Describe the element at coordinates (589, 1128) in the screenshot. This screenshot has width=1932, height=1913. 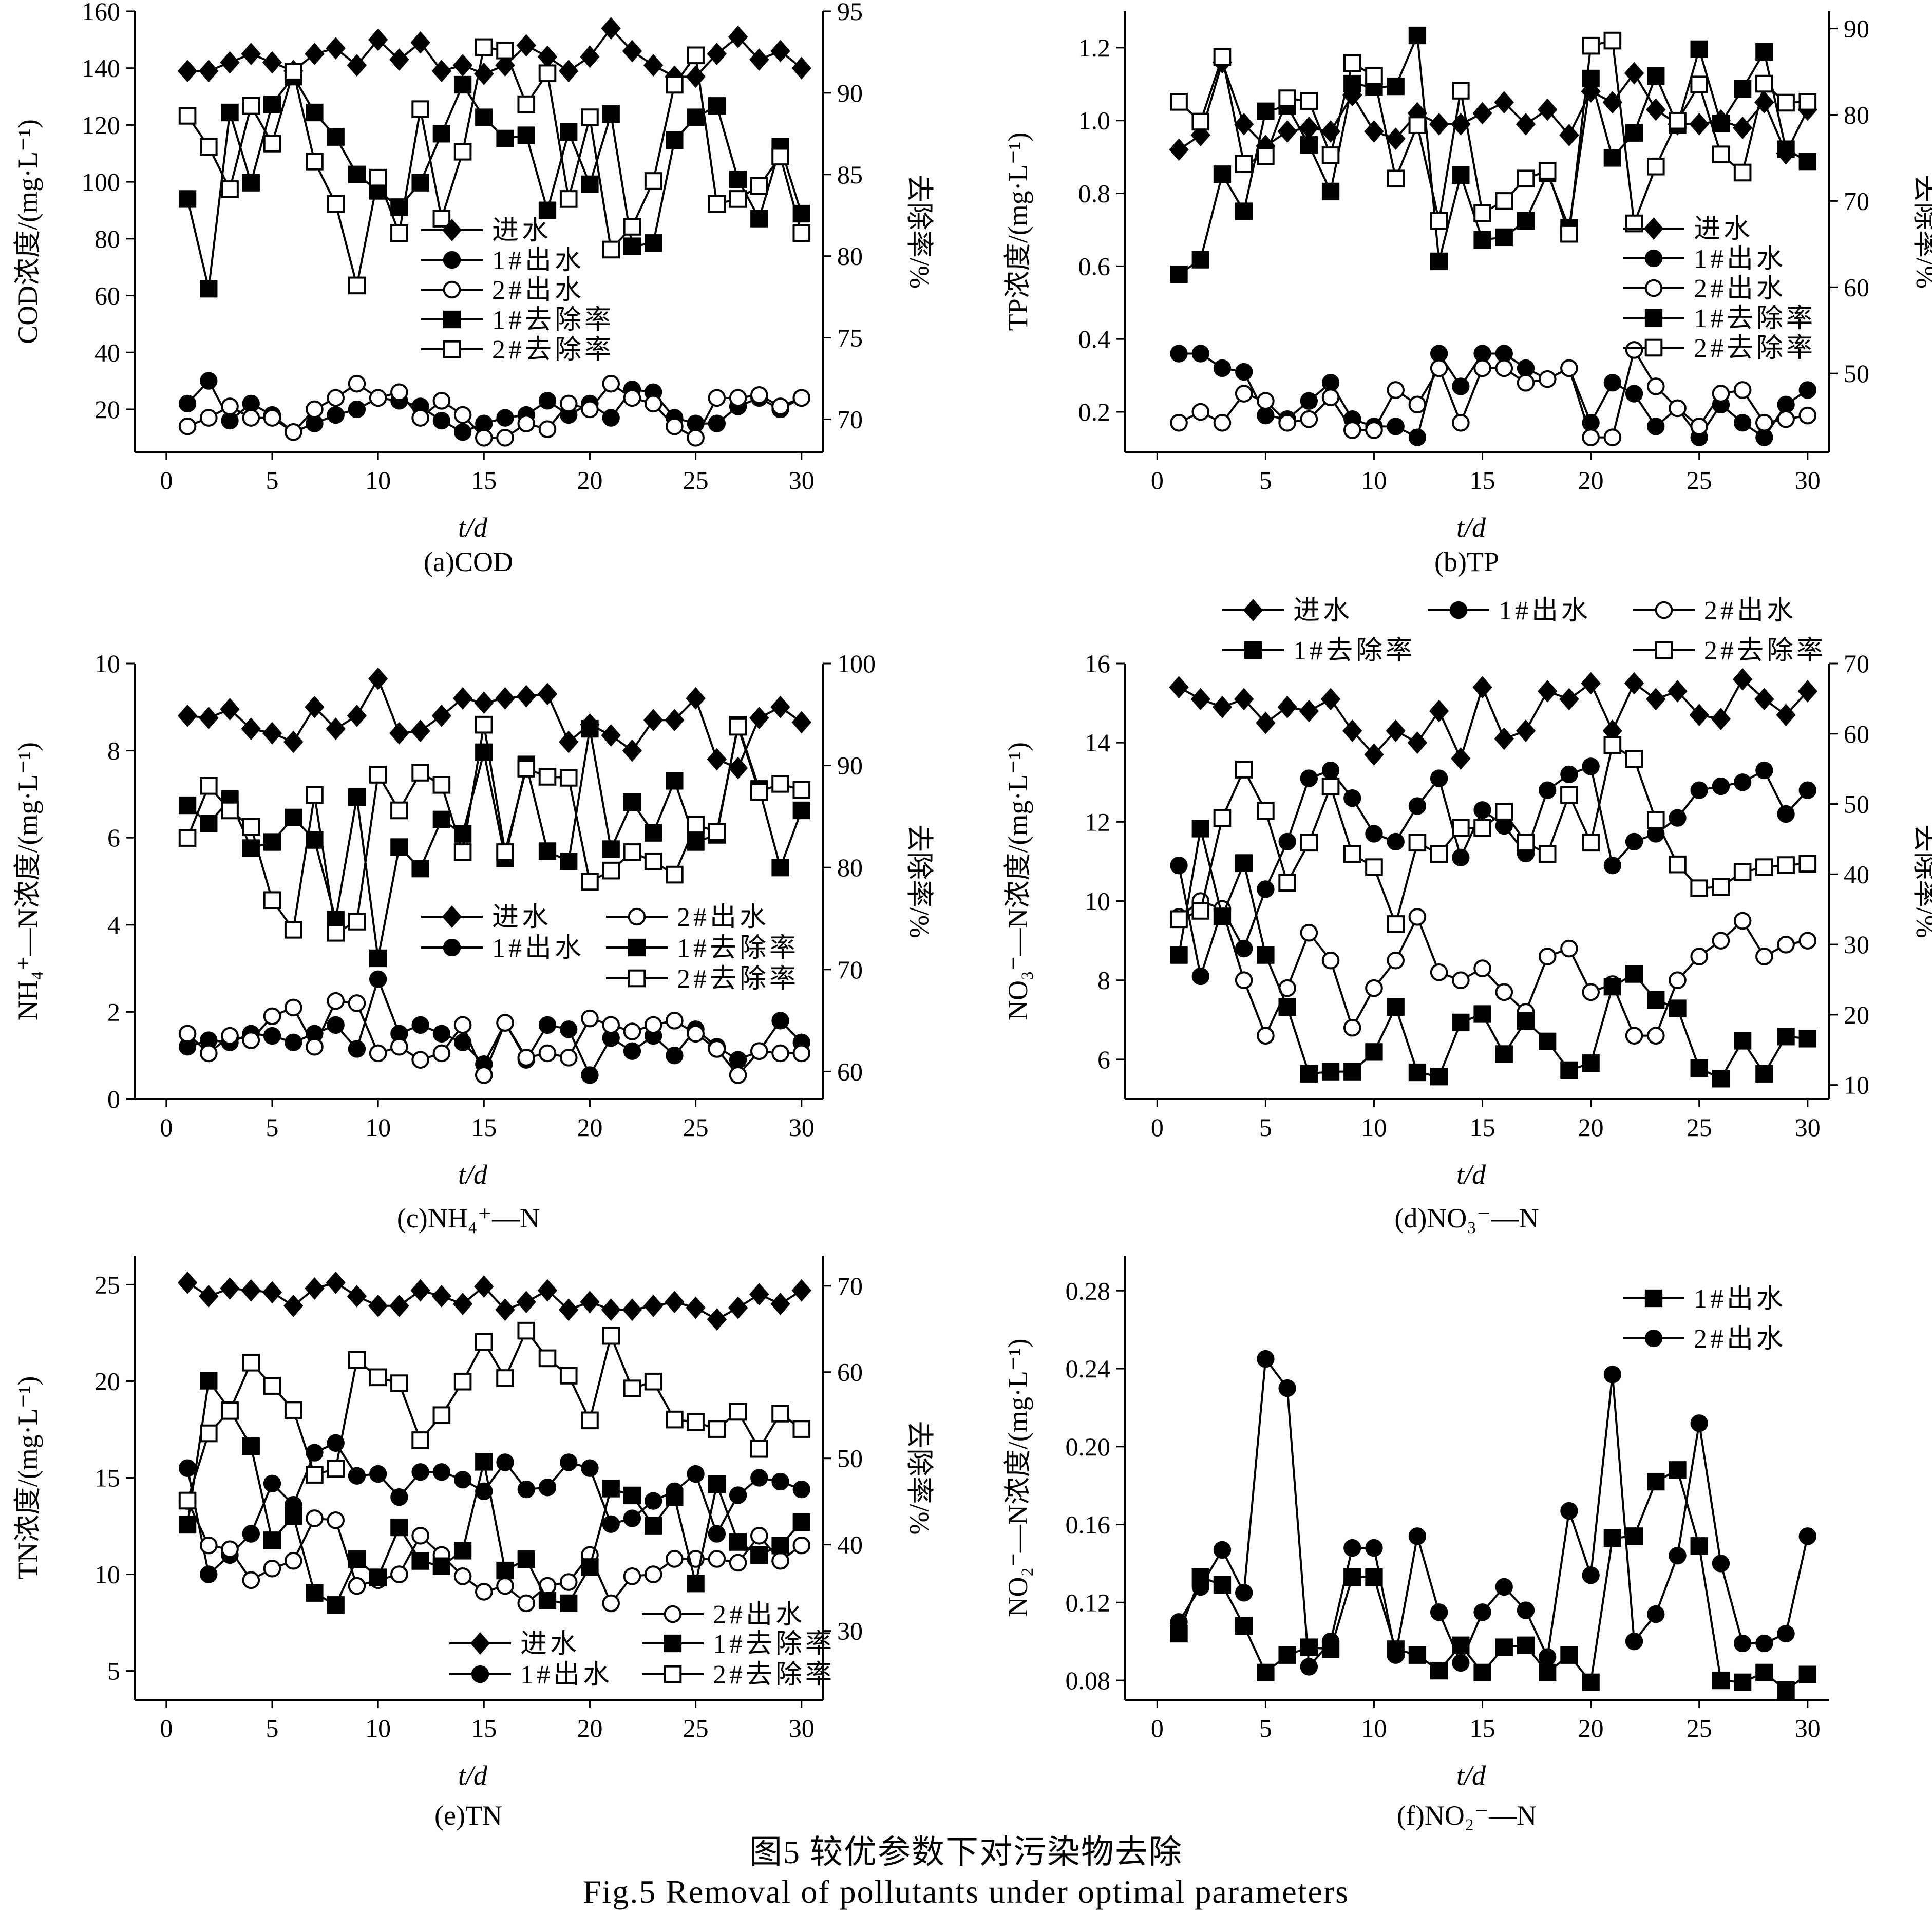
I see `x-tick-label: 20` at that location.